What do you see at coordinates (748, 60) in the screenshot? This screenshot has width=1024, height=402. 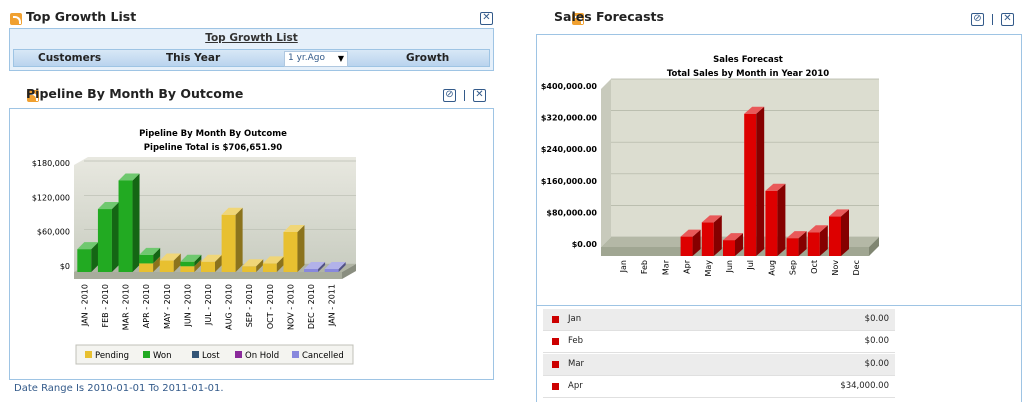 I see `chart-title: Sales Forecast` at bounding box center [748, 60].